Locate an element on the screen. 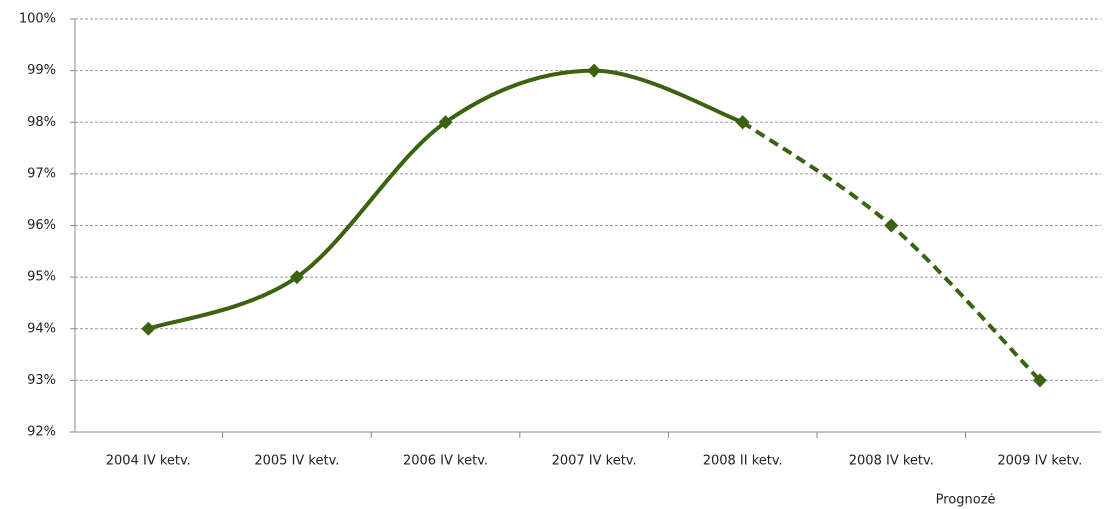 This screenshot has width=1104, height=509. y-tick-label: 100% is located at coordinates (37, 19).